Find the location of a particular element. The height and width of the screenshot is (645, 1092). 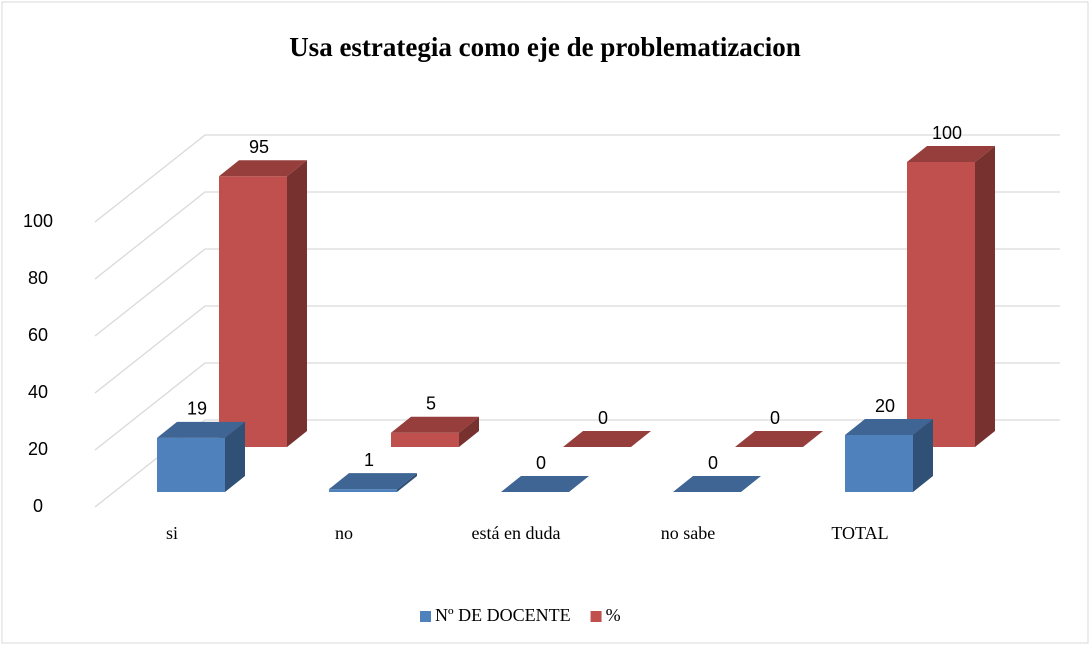

y-tick-label: 60 is located at coordinates (38, 335).